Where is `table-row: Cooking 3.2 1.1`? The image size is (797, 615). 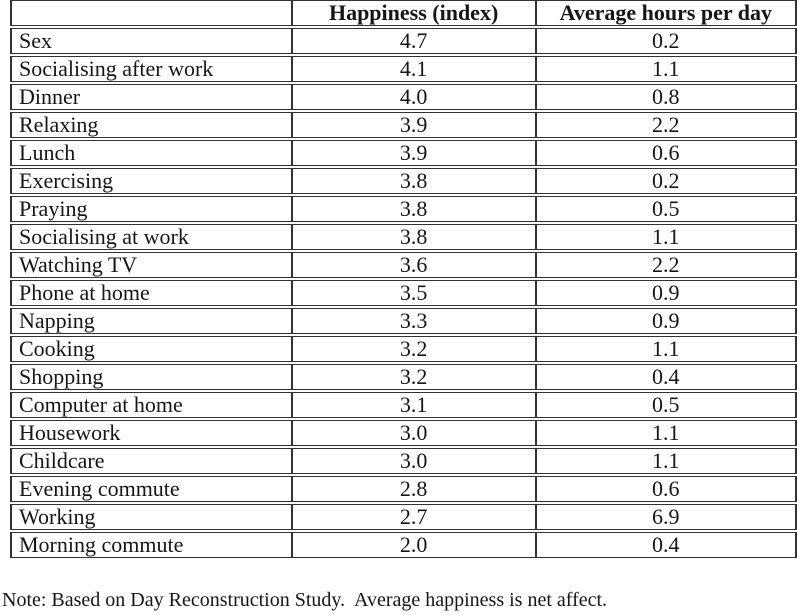
table-row: Cooking 3.2 1.1 is located at coordinates (403, 349).